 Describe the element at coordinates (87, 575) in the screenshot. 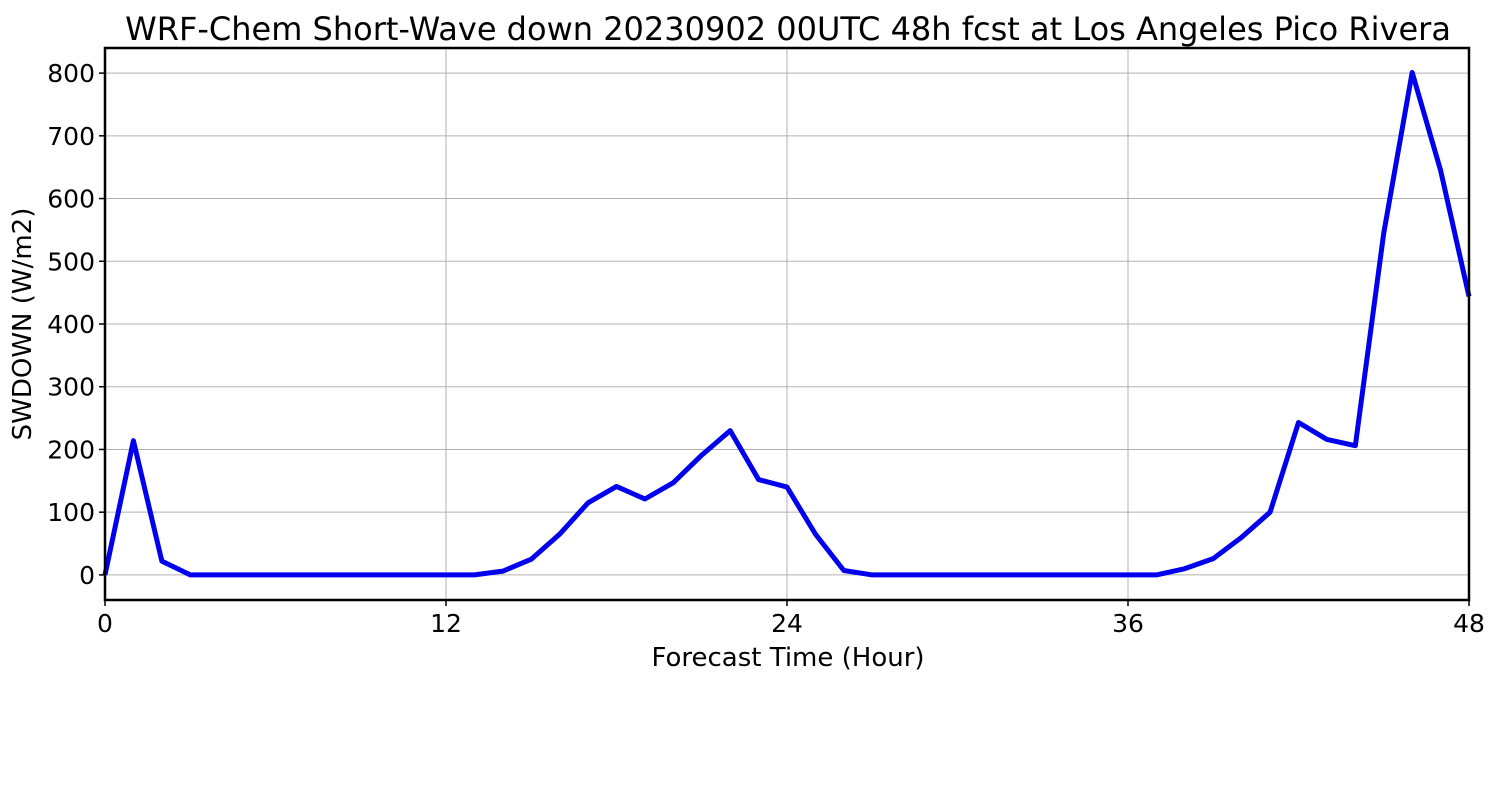

I see `y-tick-label: 0` at that location.